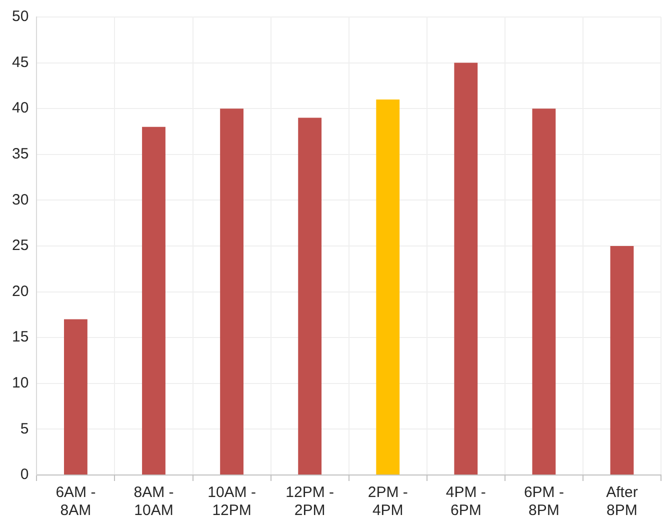  I want to click on x-tick-label: 10AM - 12PM, so click(232, 502).